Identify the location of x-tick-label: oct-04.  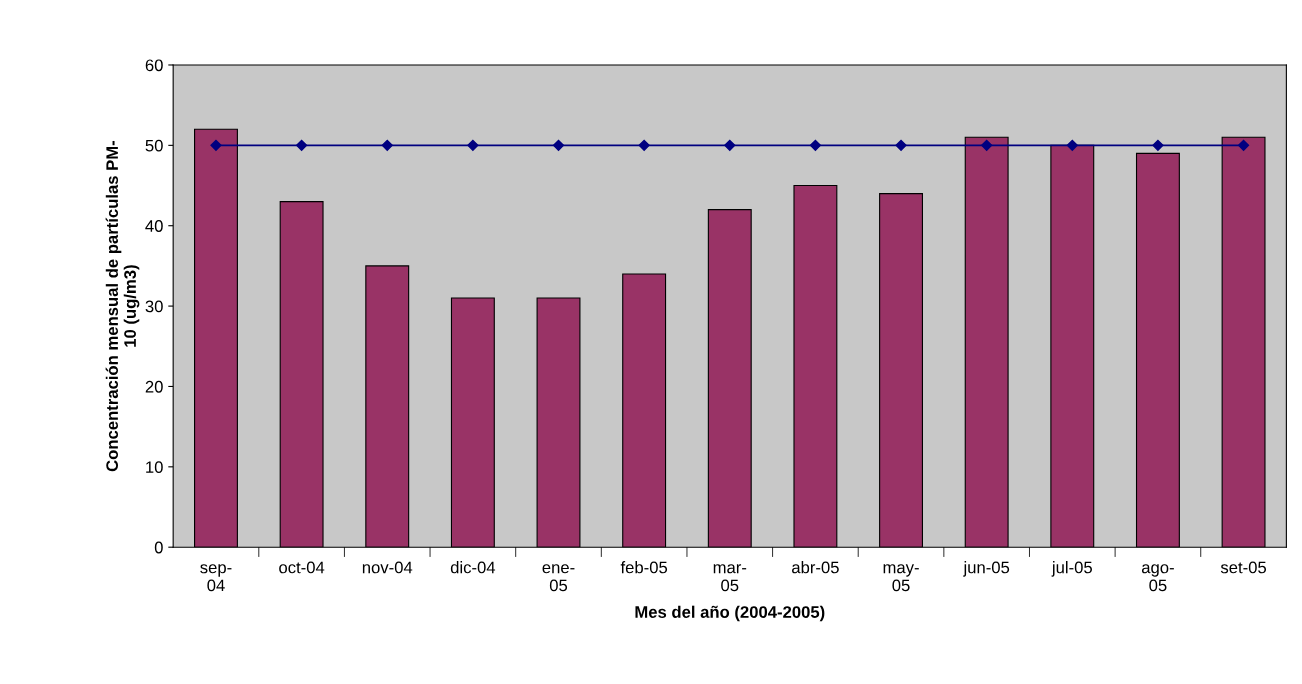
(302, 567).